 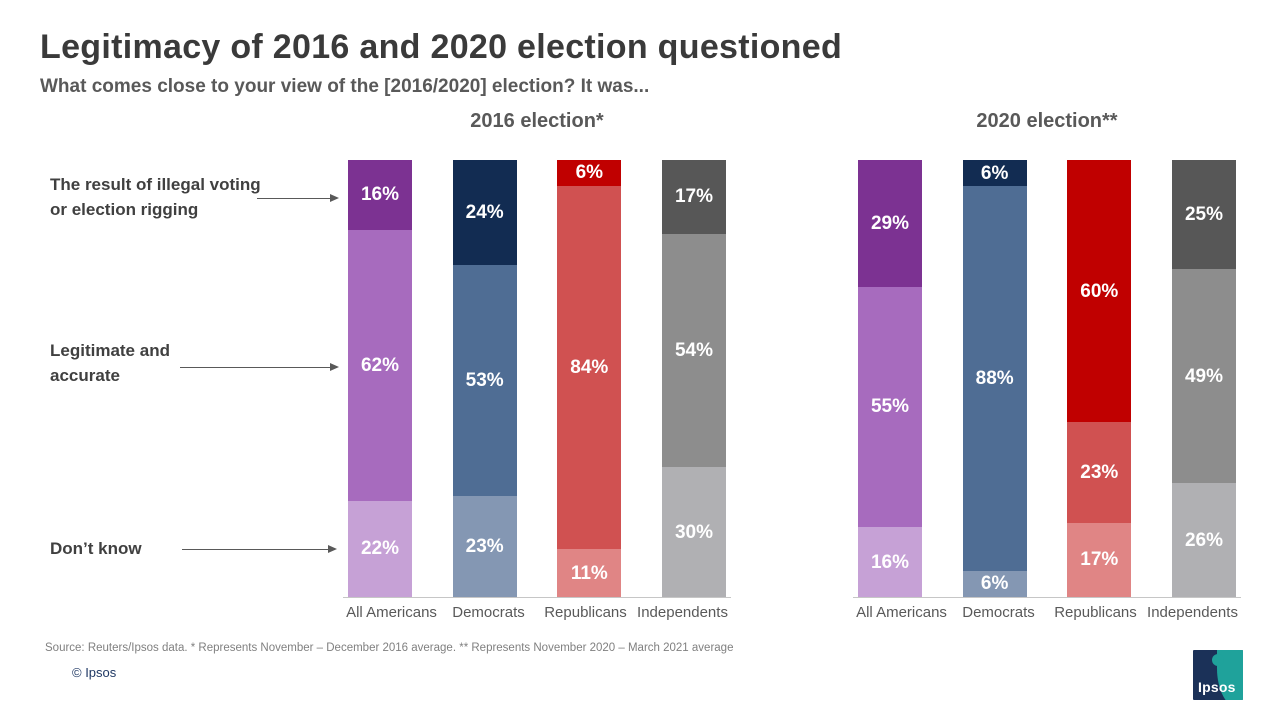 I want to click on segment-value-label: 88%, so click(x=994, y=378).